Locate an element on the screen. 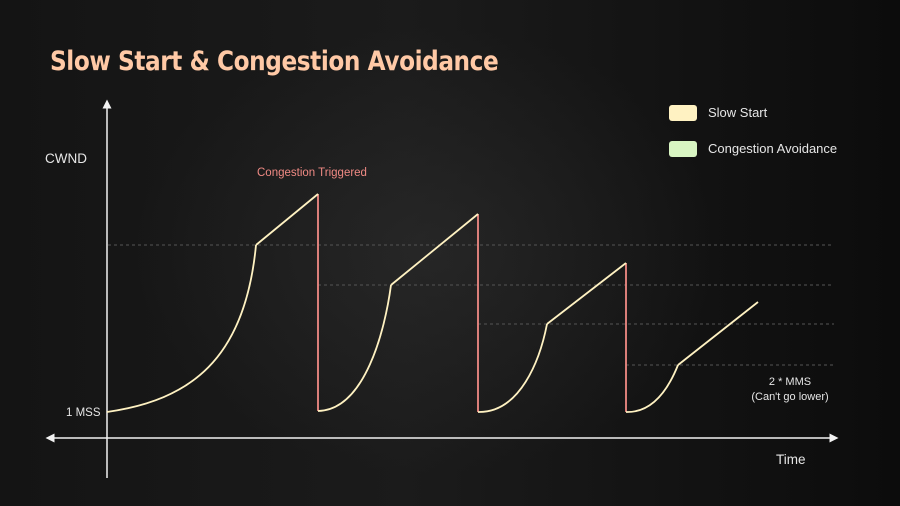 Image resolution: width=900 pixels, height=506 pixels. y-min-label: 1 MSS is located at coordinates (83, 413).